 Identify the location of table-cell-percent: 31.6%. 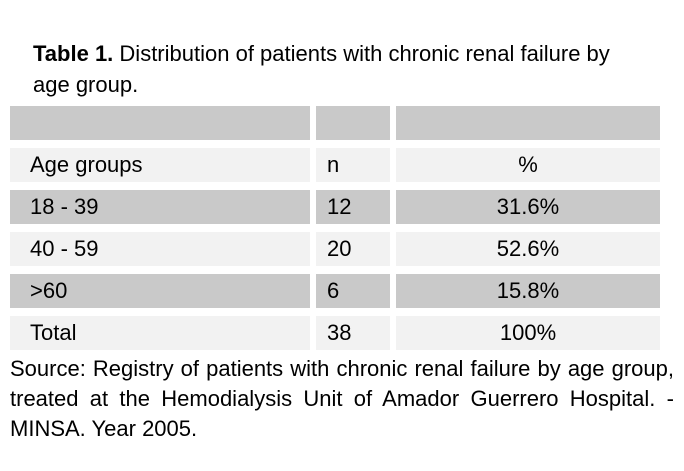
(528, 207).